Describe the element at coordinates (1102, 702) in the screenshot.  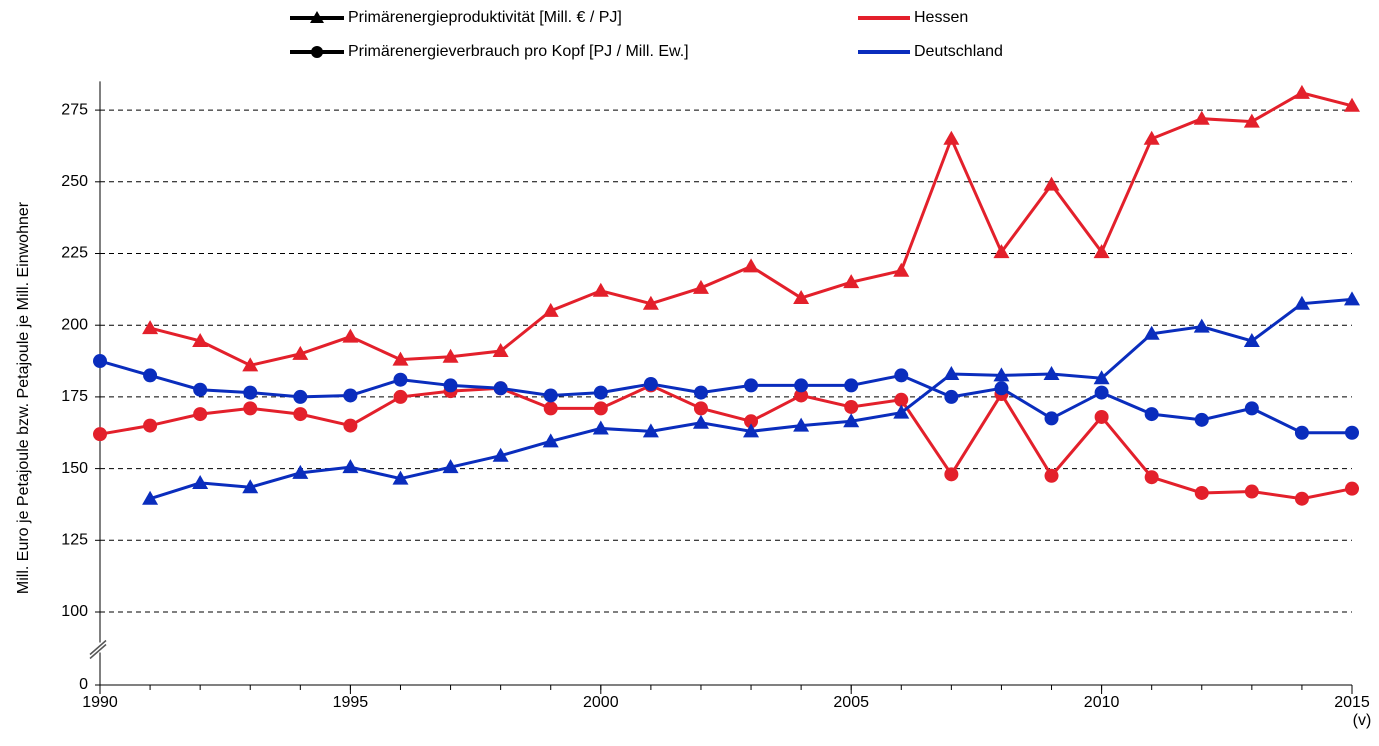
I see `x-tick-label: 2010` at that location.